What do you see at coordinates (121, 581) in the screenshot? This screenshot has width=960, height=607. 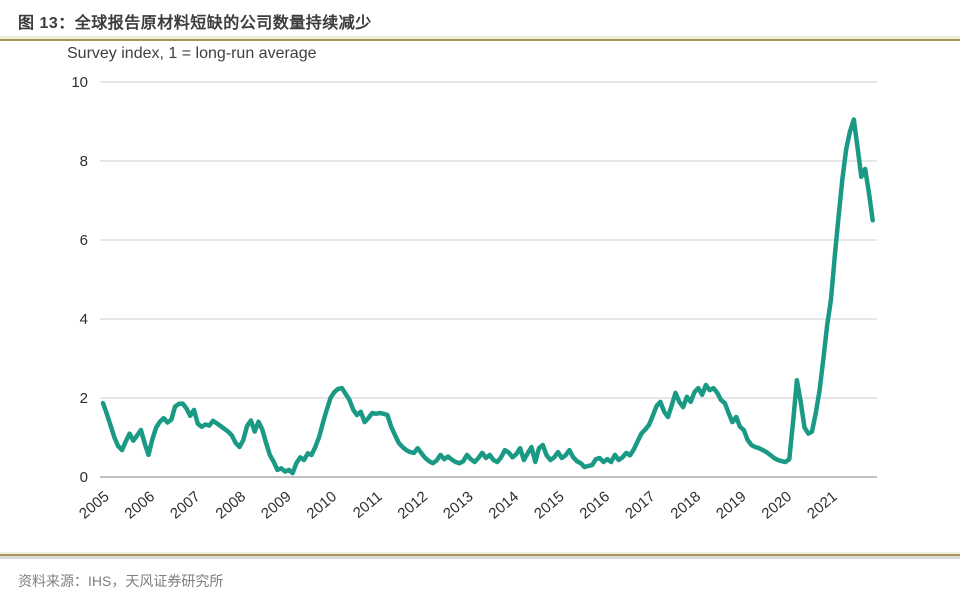 I see `source-note: 资料来源：IHS，天风证券研究所` at bounding box center [121, 581].